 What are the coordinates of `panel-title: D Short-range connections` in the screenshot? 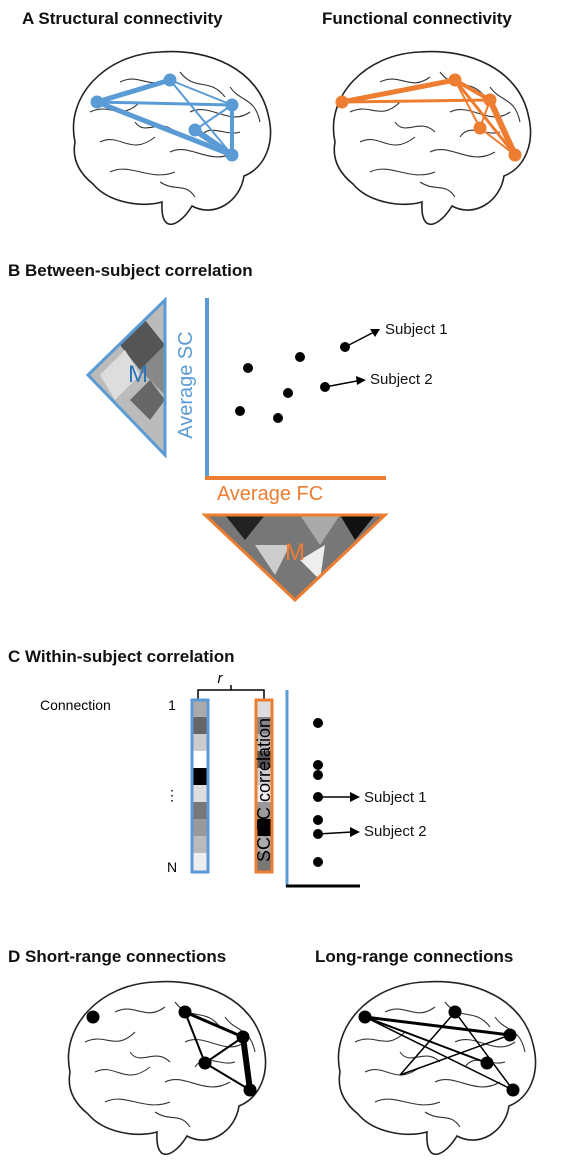 It's located at (117, 956).